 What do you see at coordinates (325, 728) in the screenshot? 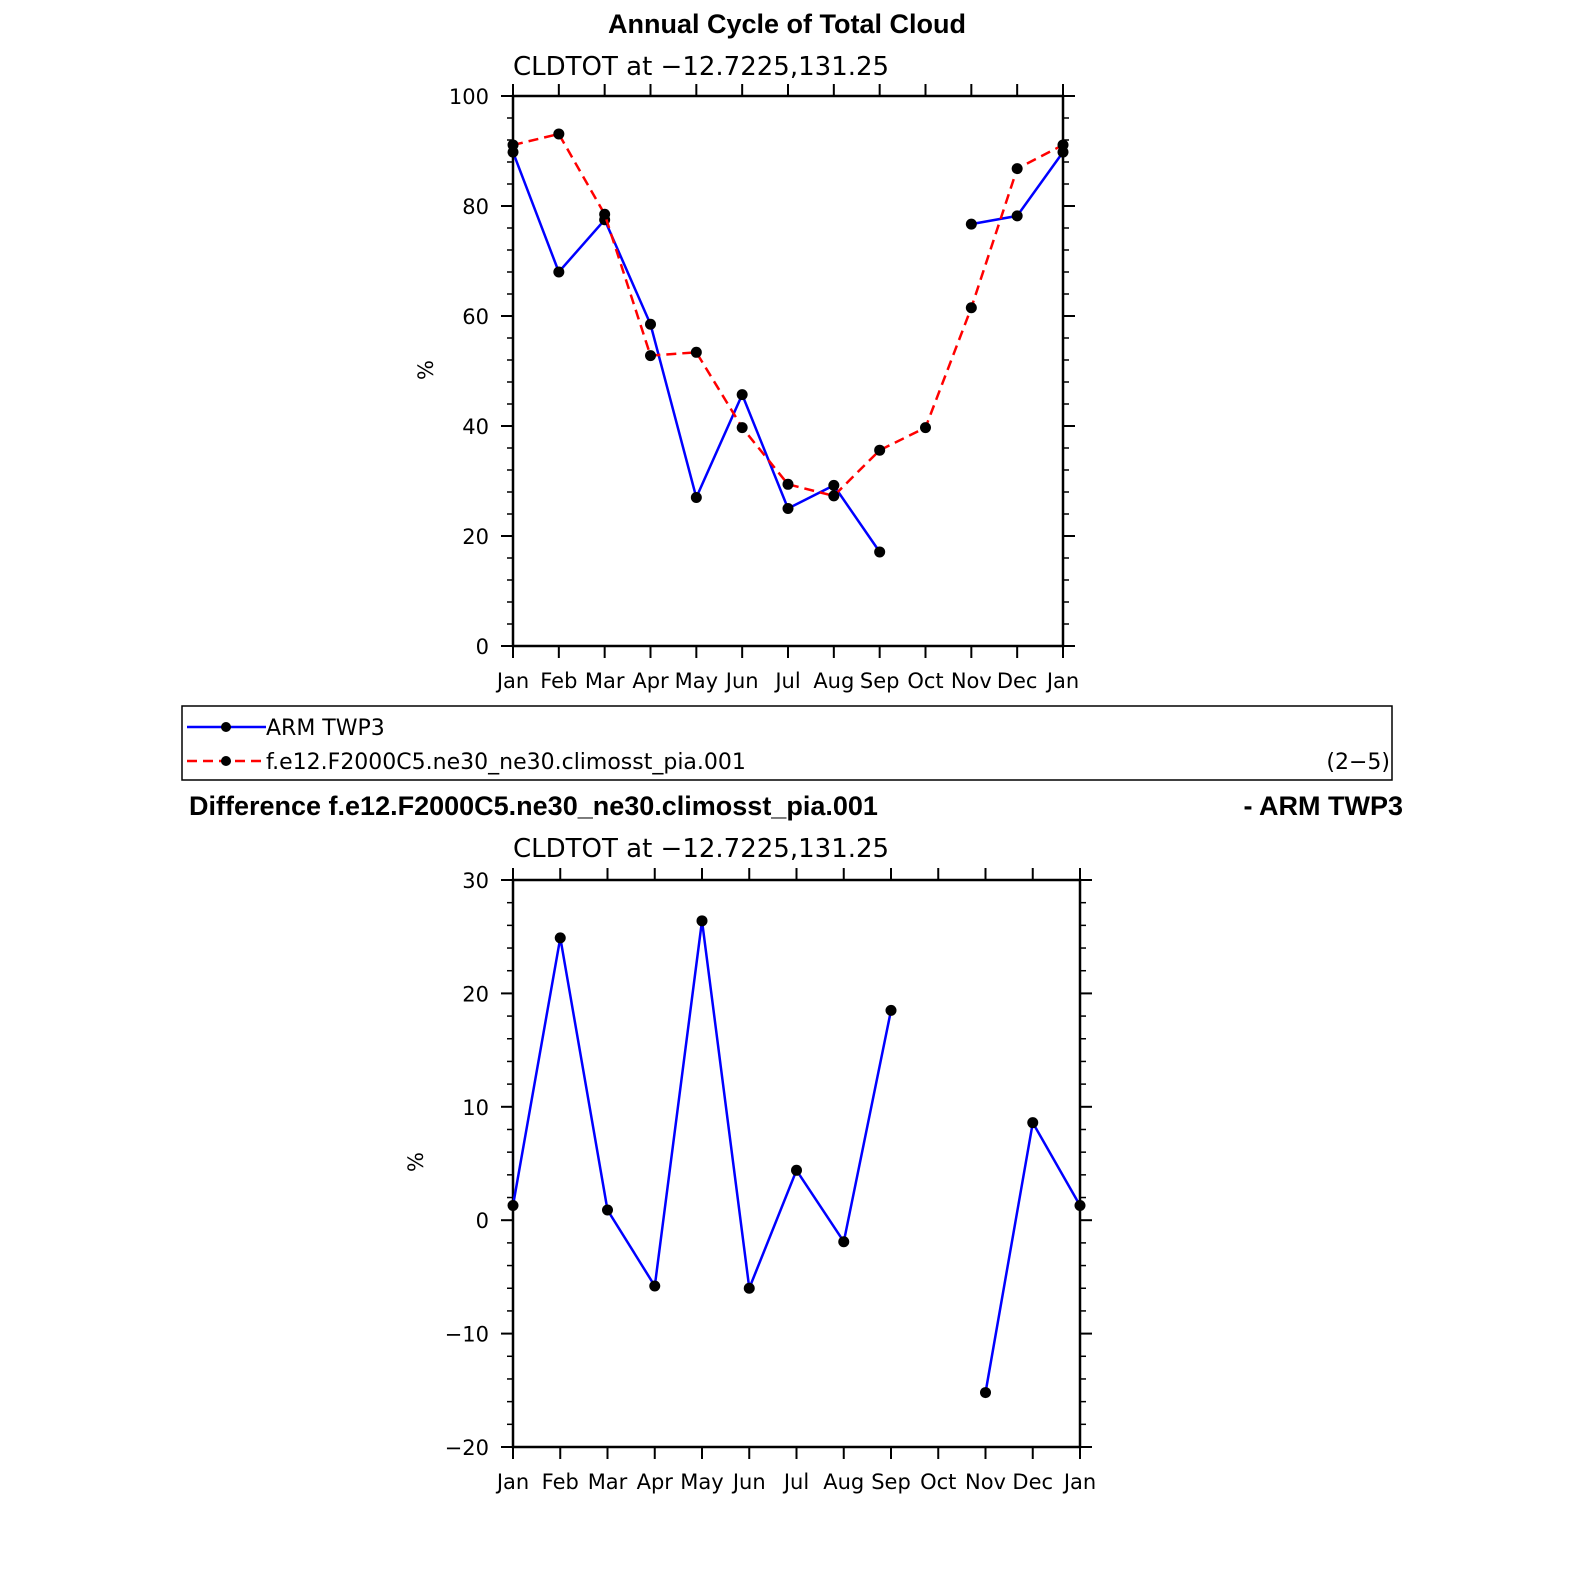
I see `legend-label-obs: ARM TWP3` at bounding box center [325, 728].